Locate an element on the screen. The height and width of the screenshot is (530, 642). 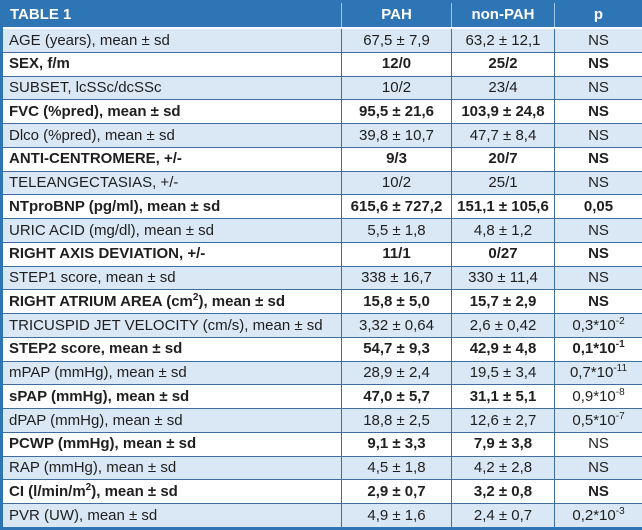
row-label: PCWP (mmHg), mean ± sd is located at coordinates (171, 444).